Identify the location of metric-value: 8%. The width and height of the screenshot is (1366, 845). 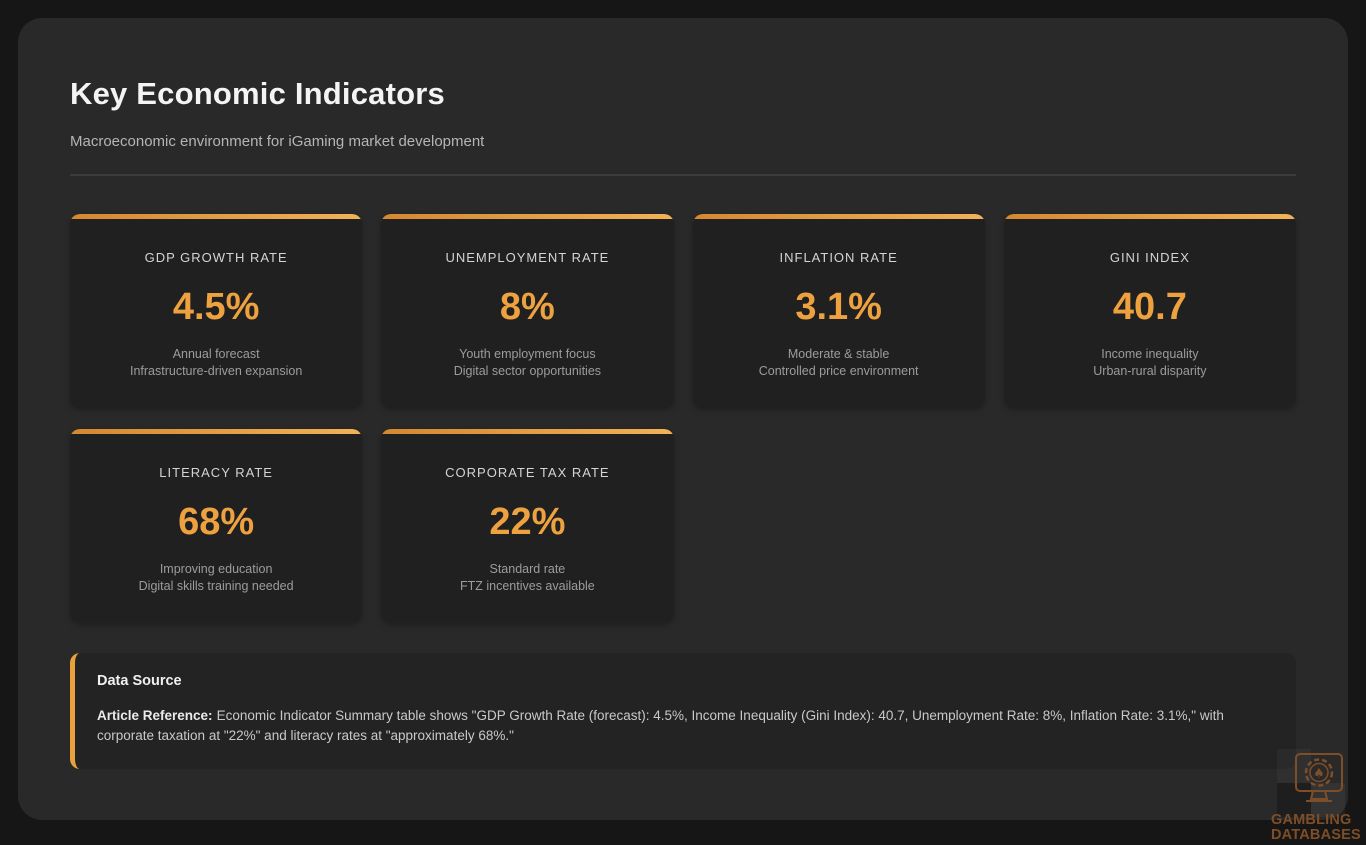
(527, 307).